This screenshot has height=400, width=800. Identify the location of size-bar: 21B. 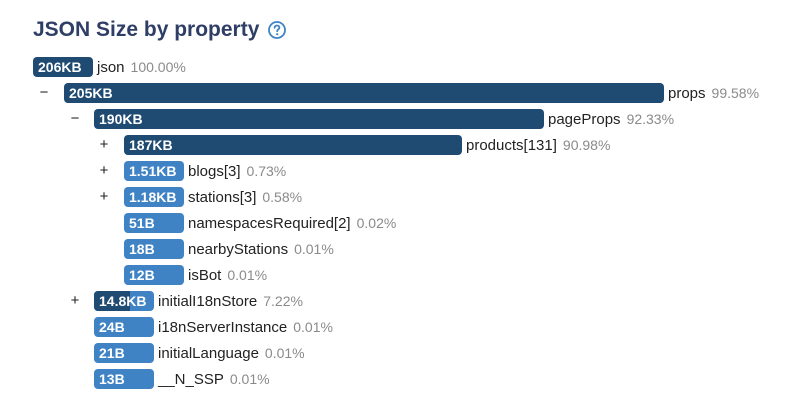
(124, 353).